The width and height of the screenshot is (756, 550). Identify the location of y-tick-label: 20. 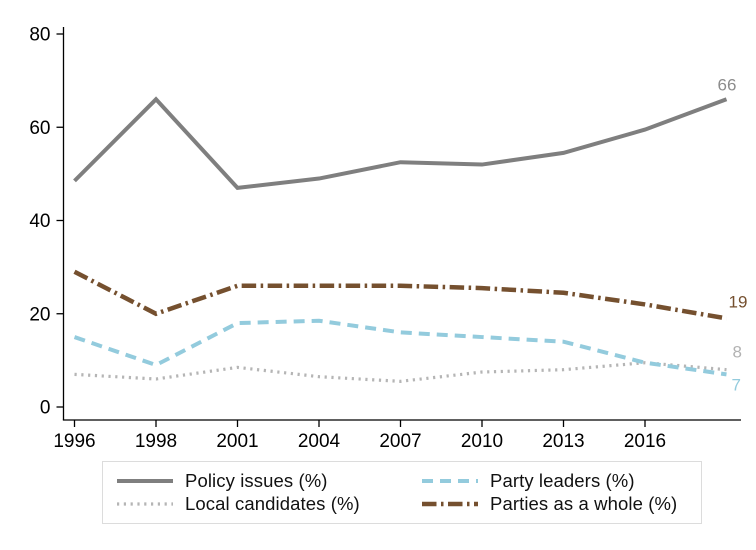
(39, 314).